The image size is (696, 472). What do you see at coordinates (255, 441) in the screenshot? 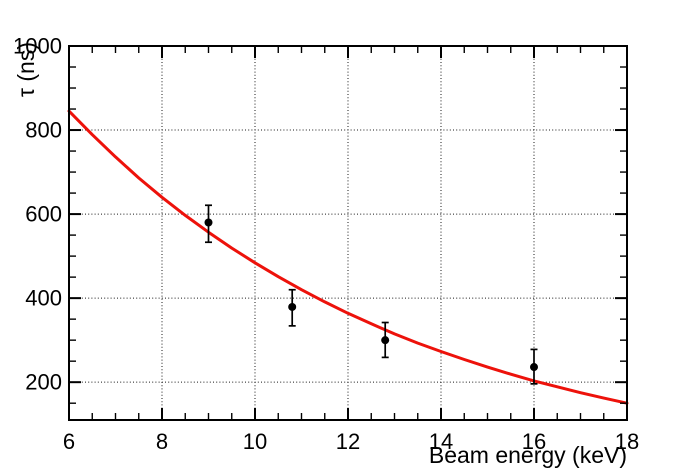
I see `x-tick-label: 10` at bounding box center [255, 441].